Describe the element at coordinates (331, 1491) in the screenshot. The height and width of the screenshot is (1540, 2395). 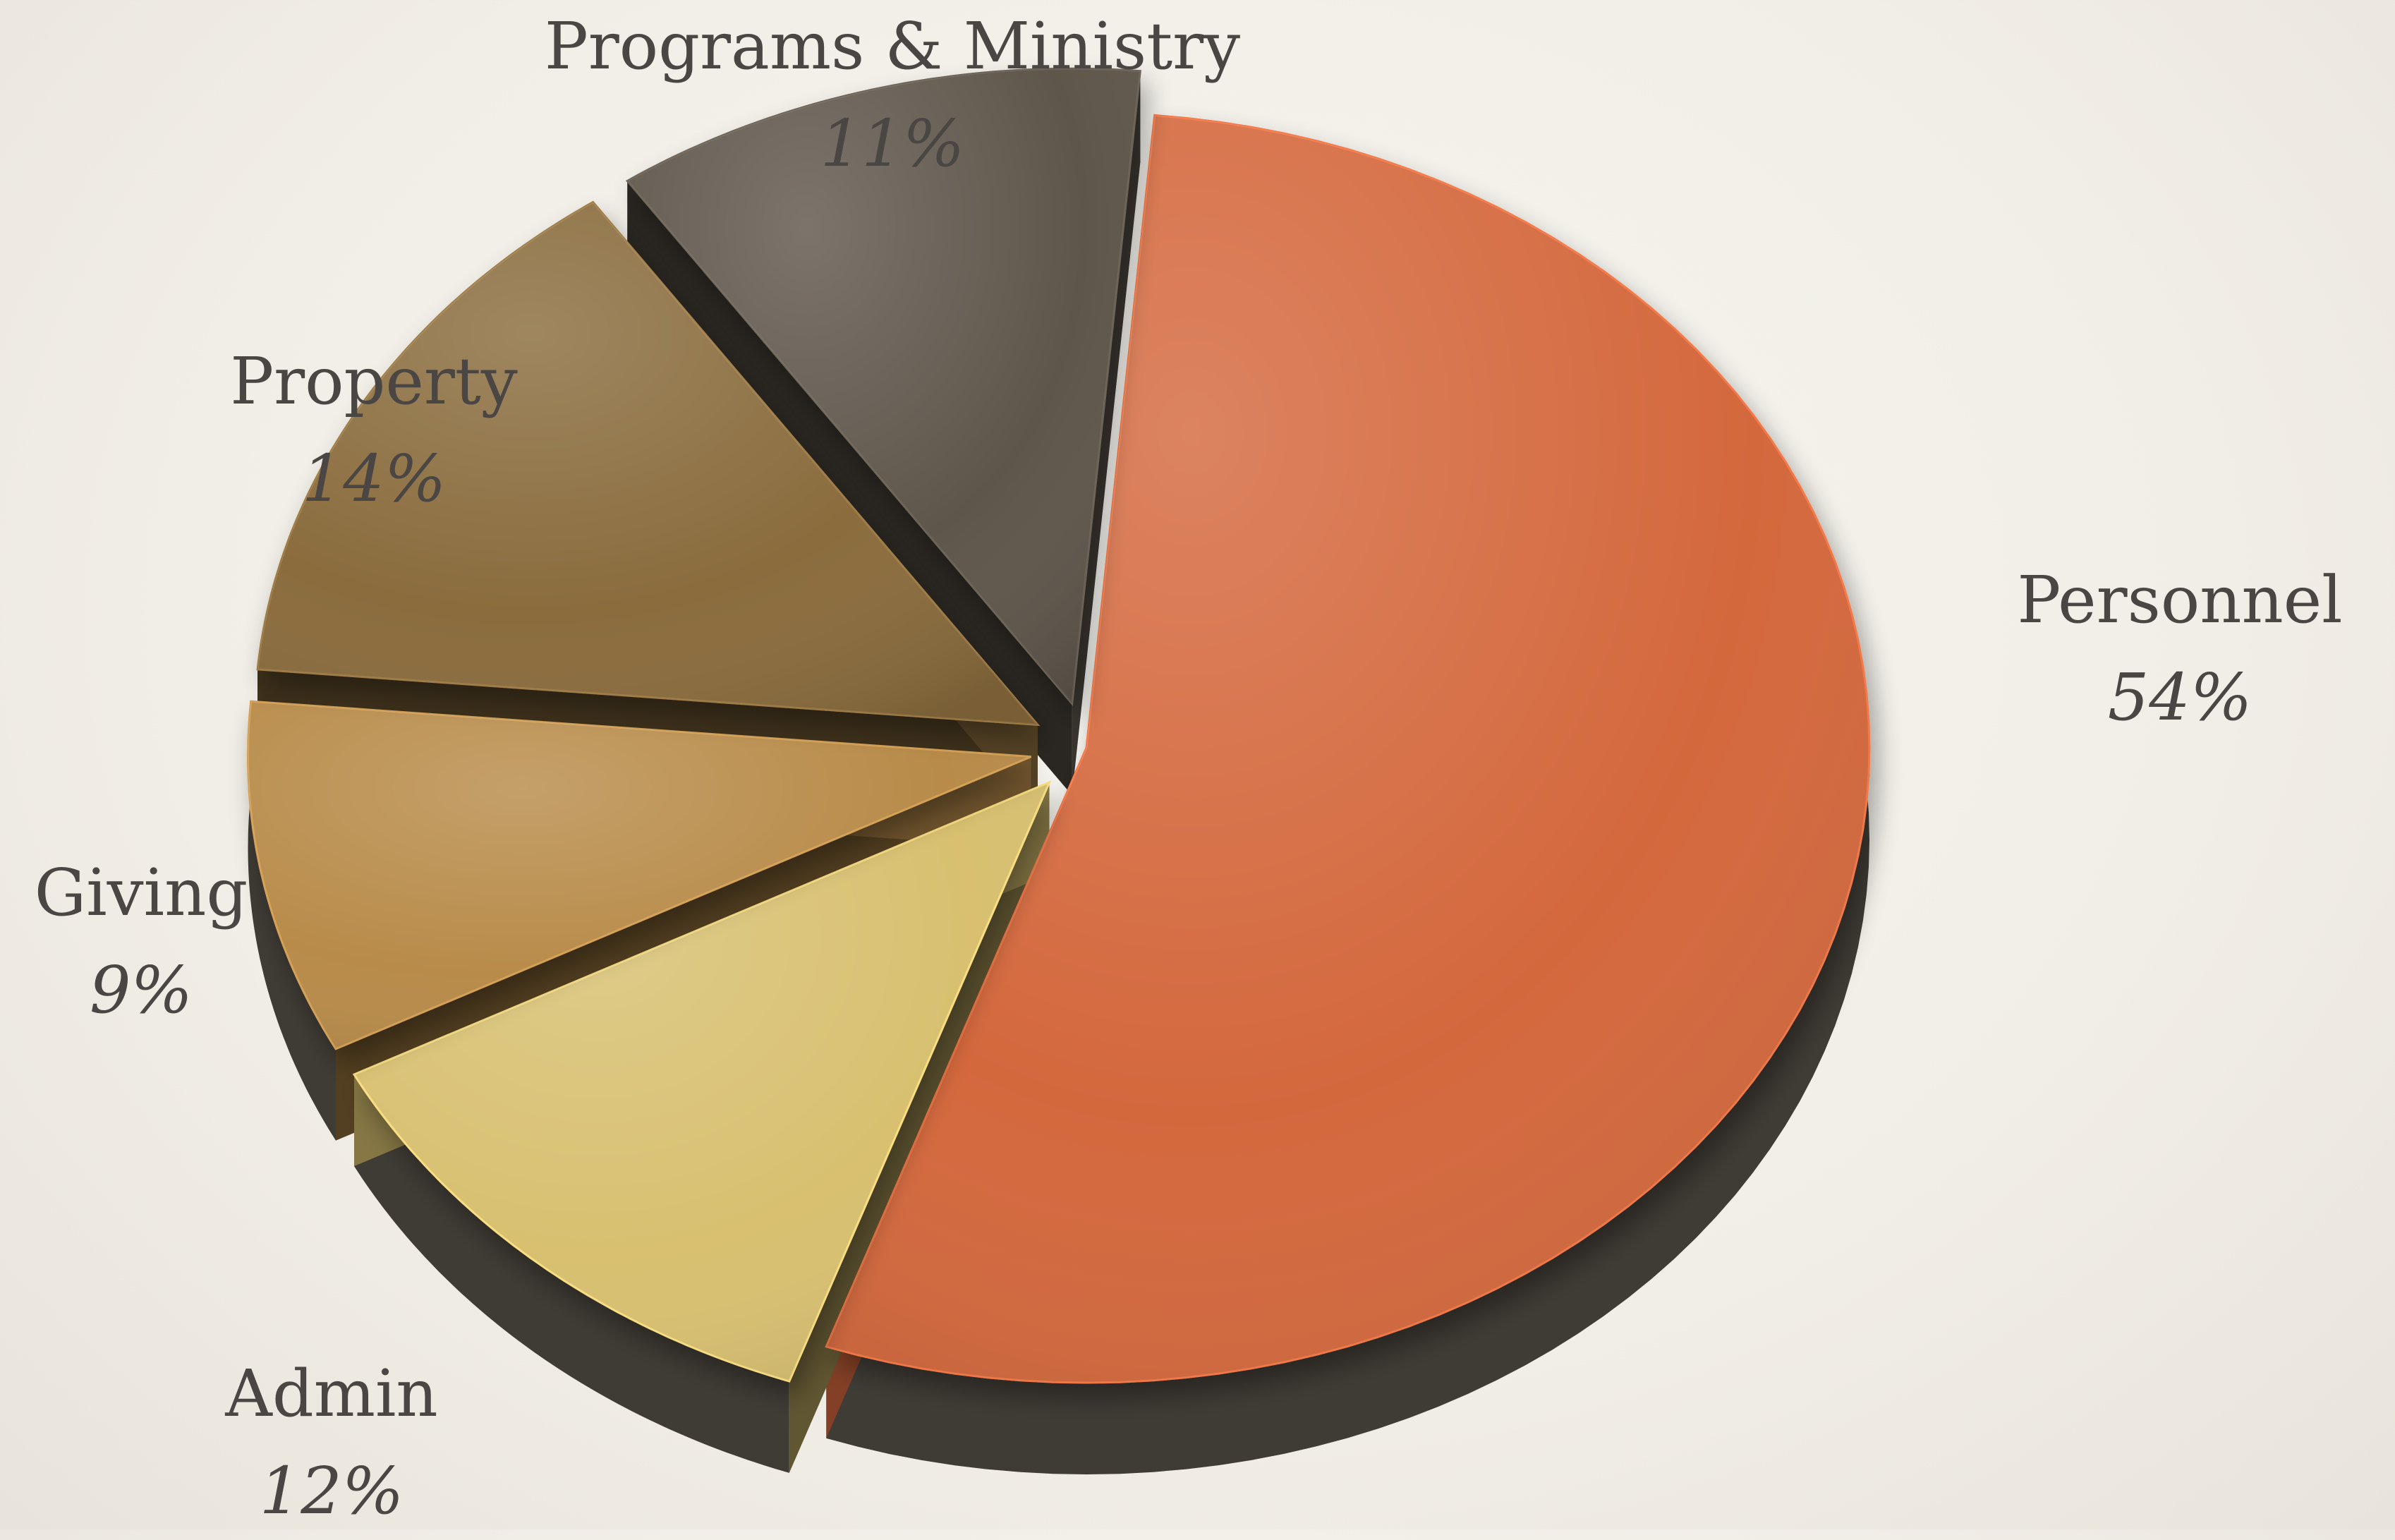
I see `label-value-admin: 12%` at that location.